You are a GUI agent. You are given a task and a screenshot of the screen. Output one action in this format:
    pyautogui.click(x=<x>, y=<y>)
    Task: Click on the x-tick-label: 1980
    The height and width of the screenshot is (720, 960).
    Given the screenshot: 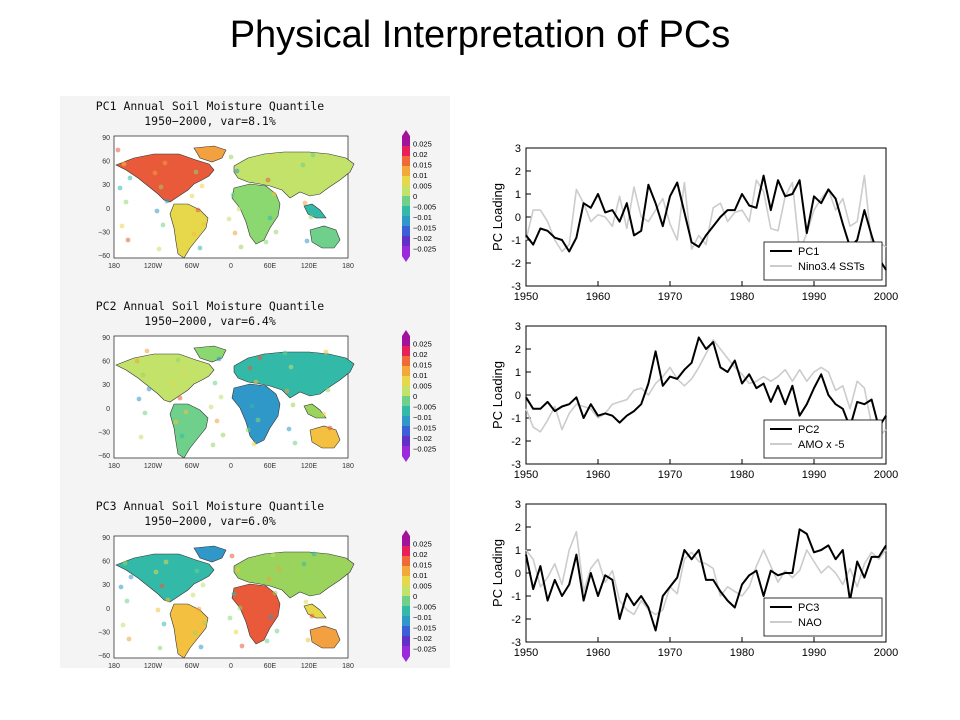 What is the action you would take?
    pyautogui.click(x=742, y=475)
    